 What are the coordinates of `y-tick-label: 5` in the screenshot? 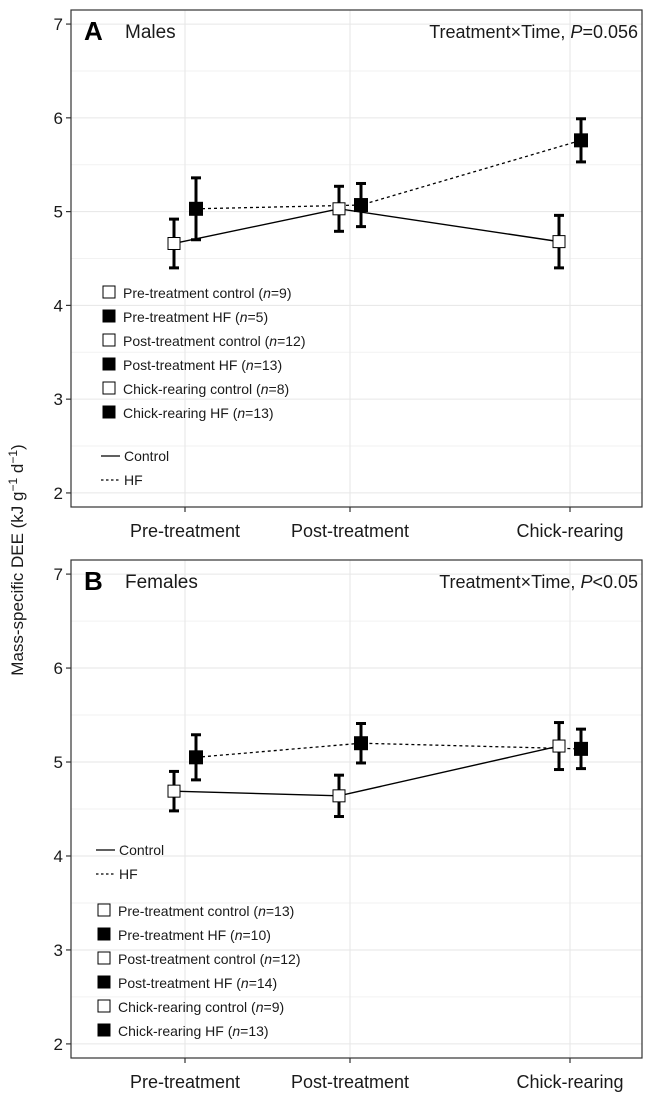 It's located at (58, 762).